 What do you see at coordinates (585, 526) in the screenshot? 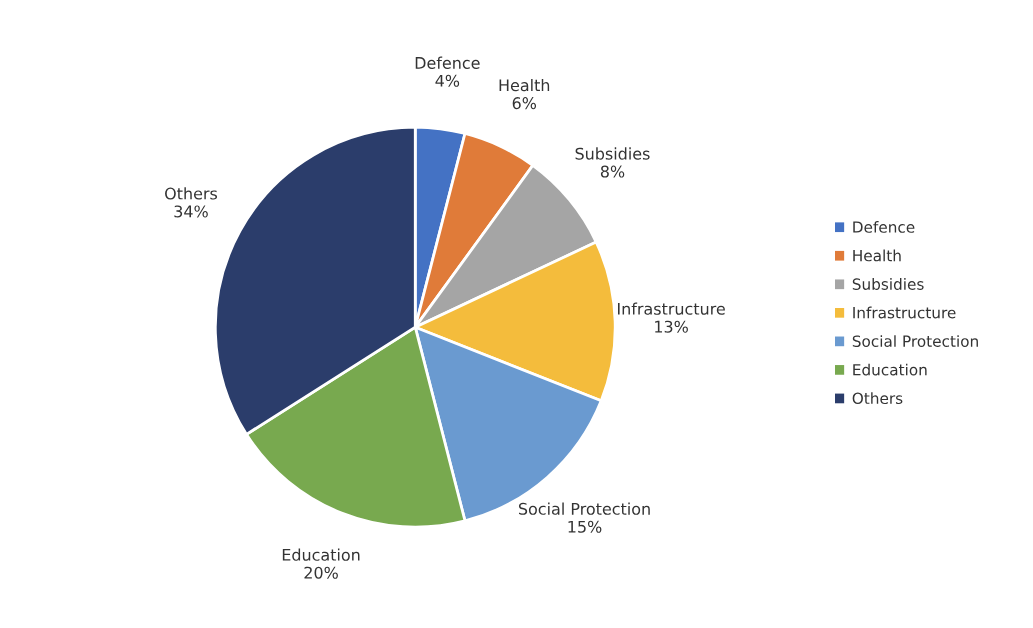
I see `data-label: 15%` at bounding box center [585, 526].